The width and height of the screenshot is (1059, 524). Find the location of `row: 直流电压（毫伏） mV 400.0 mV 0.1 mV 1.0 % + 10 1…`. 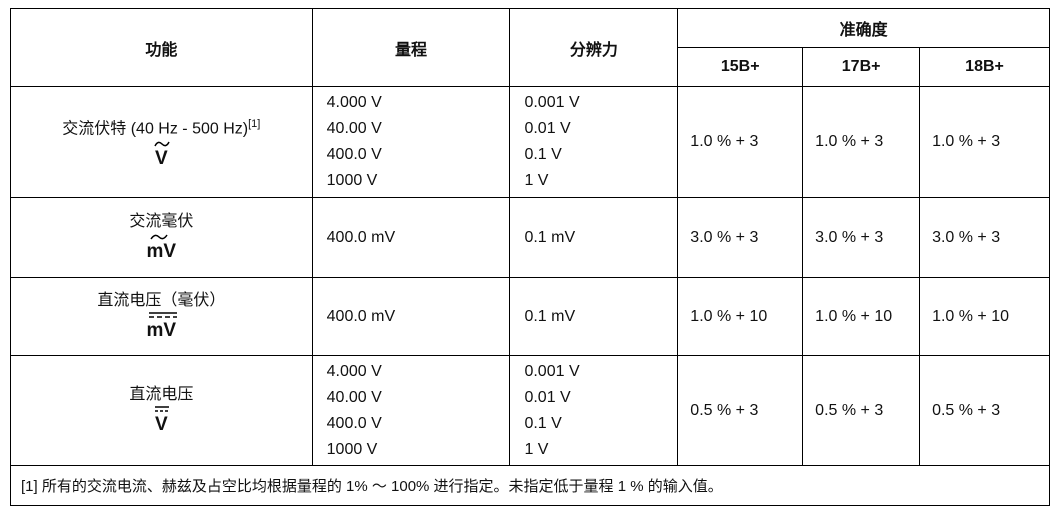

row: 直流电压（毫伏） mV 400.0 mV 0.1 mV 1.0 % + 10 1… is located at coordinates (530, 316).